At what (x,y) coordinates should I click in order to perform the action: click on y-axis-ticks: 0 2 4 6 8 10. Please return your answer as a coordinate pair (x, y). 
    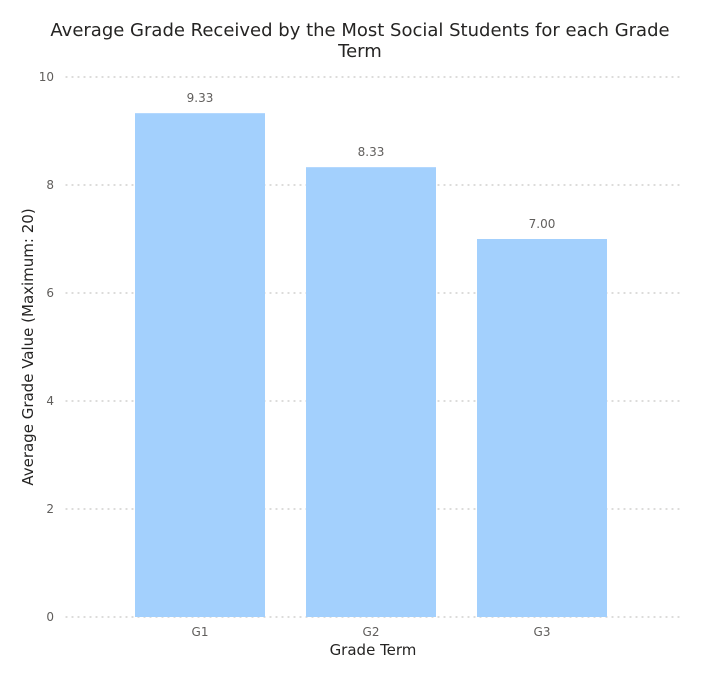
    Looking at the image, I should click on (46, 347).